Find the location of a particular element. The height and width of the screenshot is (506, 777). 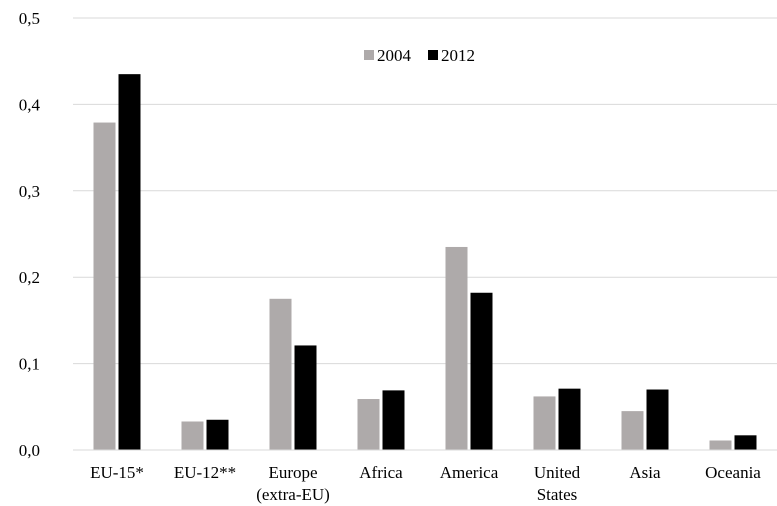

y-tick-label: 0,3 is located at coordinates (29, 191).